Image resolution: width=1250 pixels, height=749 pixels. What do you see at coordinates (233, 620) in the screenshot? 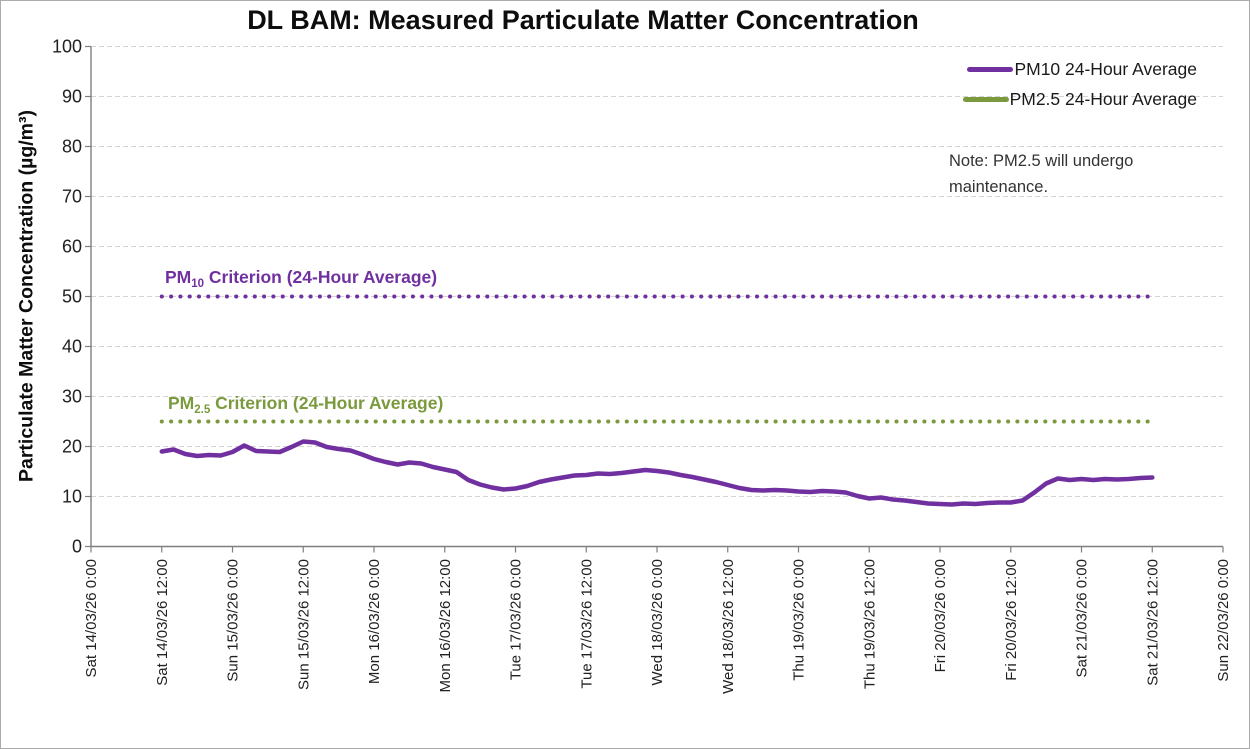
I see `x-tick-label: Sun 15/03/26 0:00` at bounding box center [233, 620].